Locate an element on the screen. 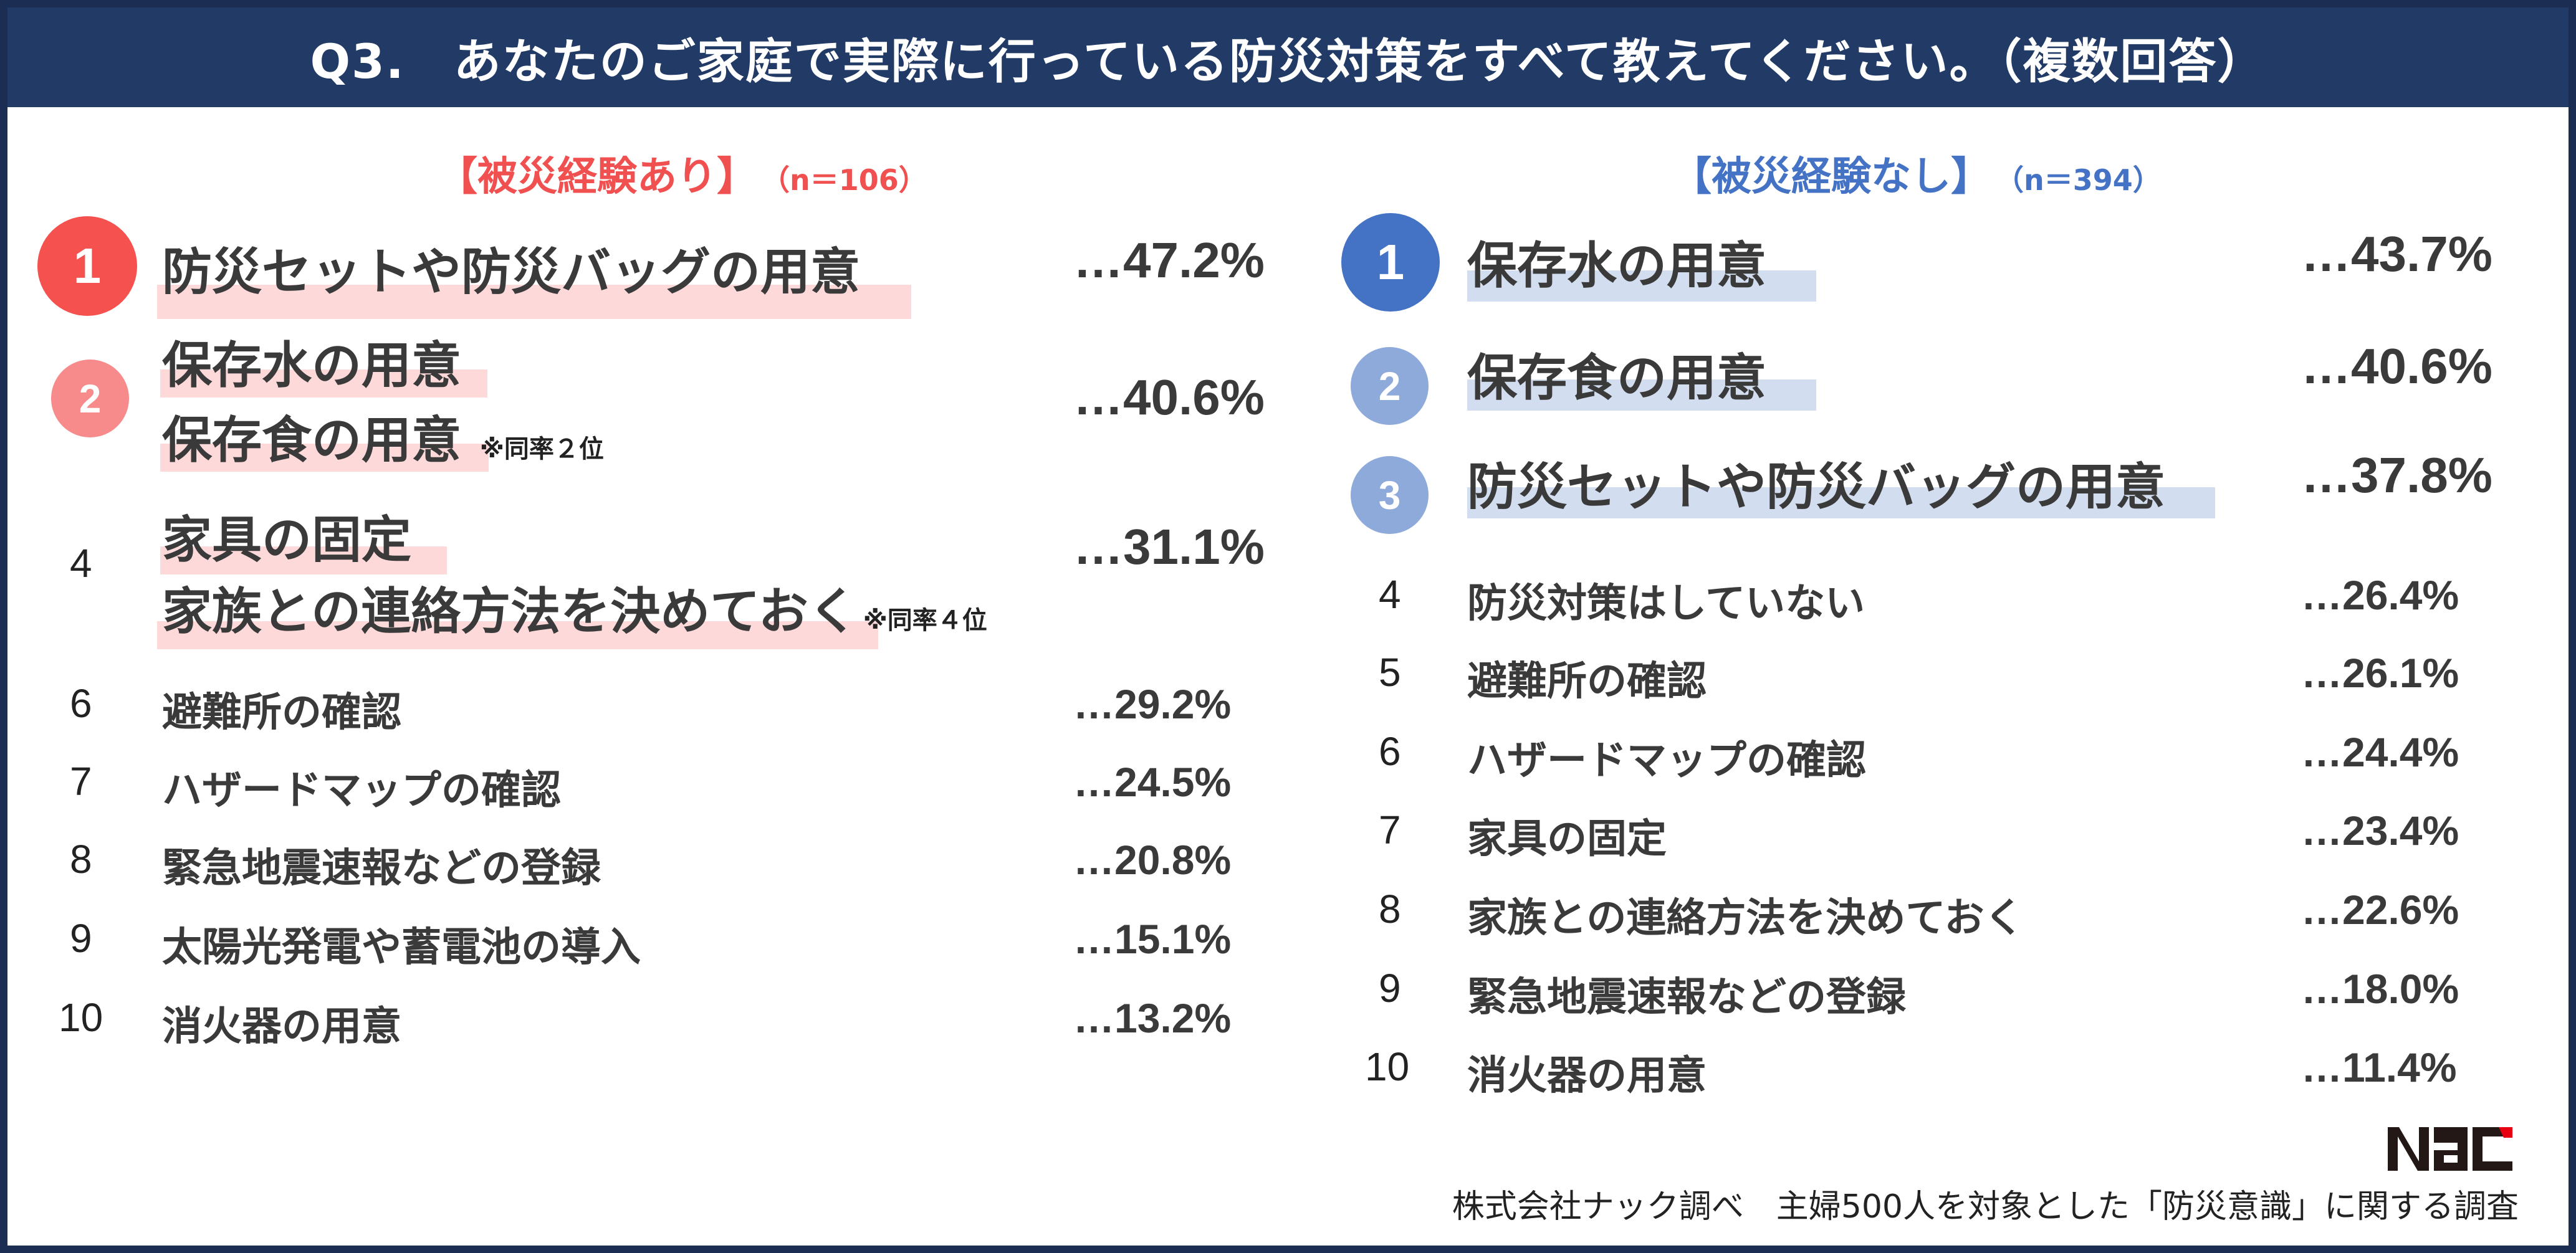 This screenshot has height=1253, width=2576. panel-title: 【被災経験あり】 （n＝106） is located at coordinates (682, 174).